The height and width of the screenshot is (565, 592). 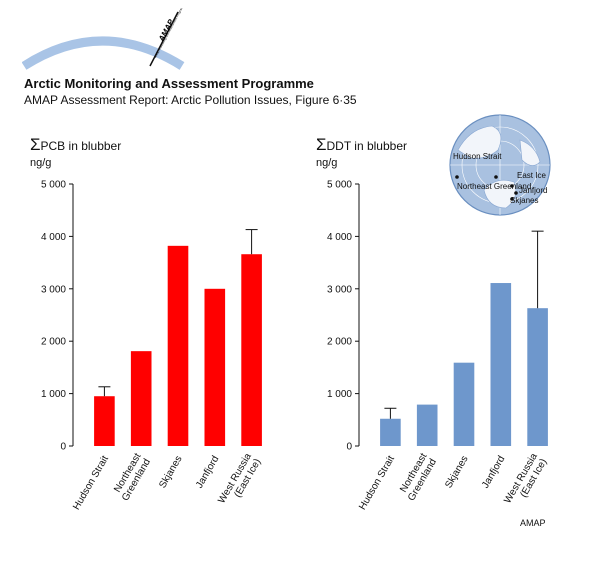 What do you see at coordinates (457, 177) in the screenshot?
I see `map-site-hudson-strait` at bounding box center [457, 177].